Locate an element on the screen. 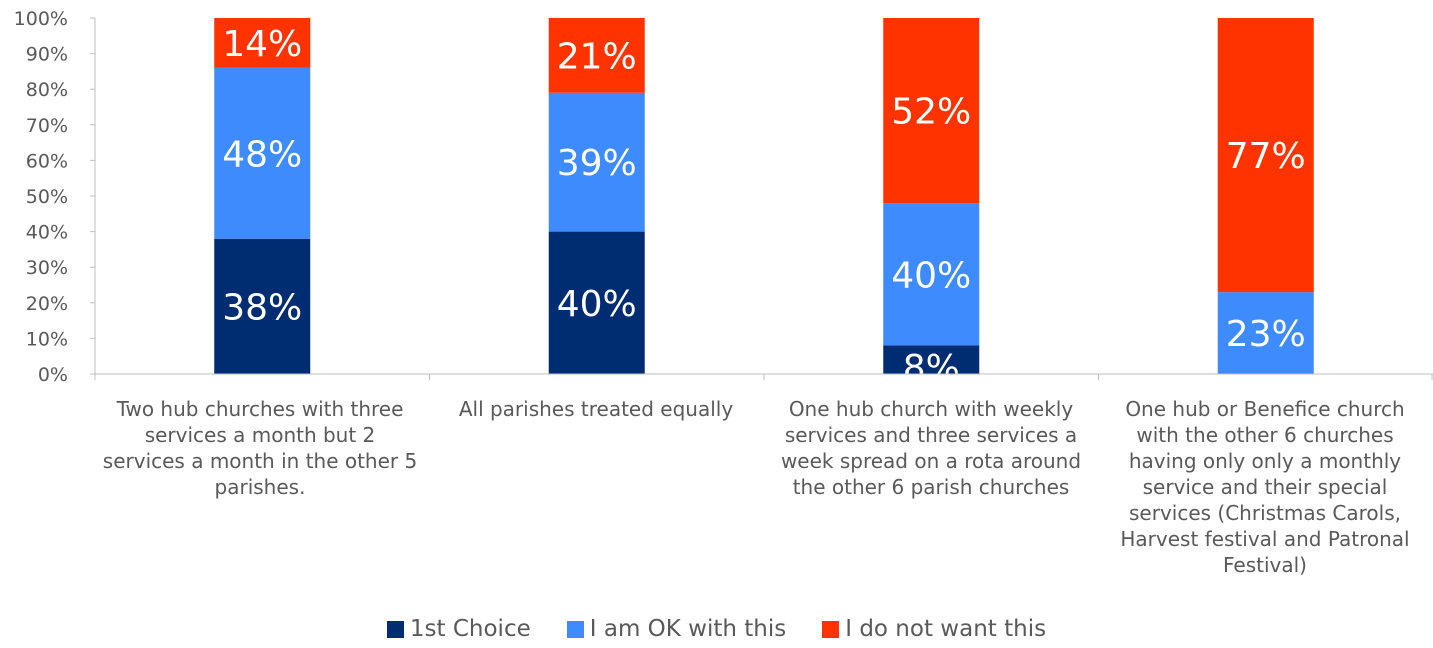  data-label: 21% is located at coordinates (597, 56).